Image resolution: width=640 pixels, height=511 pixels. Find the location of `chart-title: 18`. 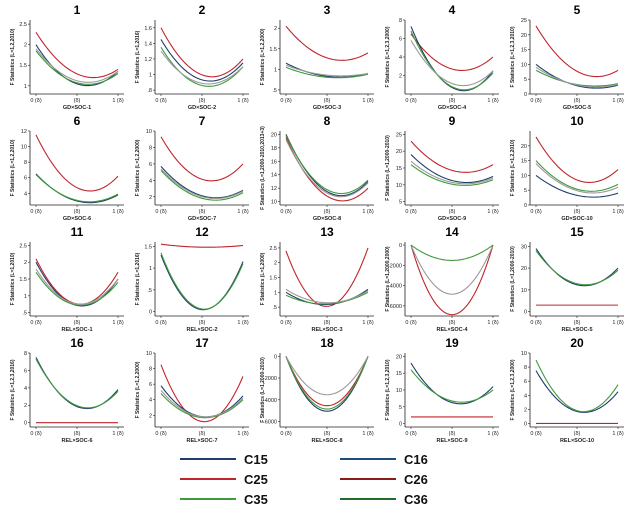

chart-title: 18 is located at coordinates (327, 343).